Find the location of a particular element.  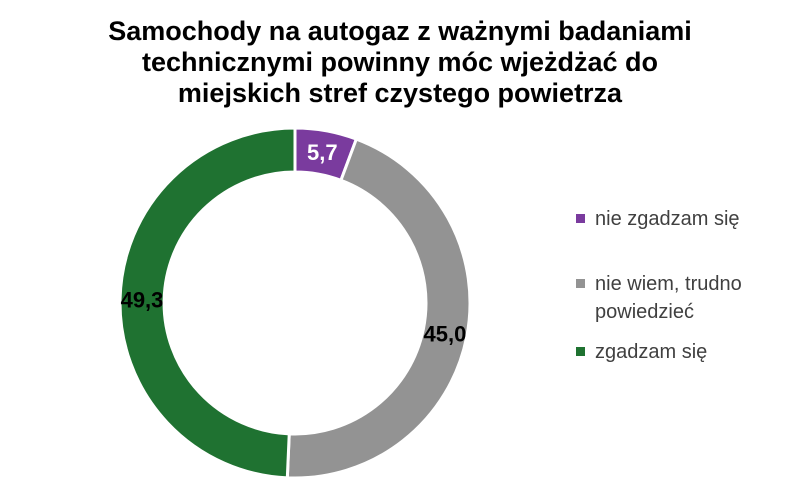

legend-swatch-purple is located at coordinates (580, 218).